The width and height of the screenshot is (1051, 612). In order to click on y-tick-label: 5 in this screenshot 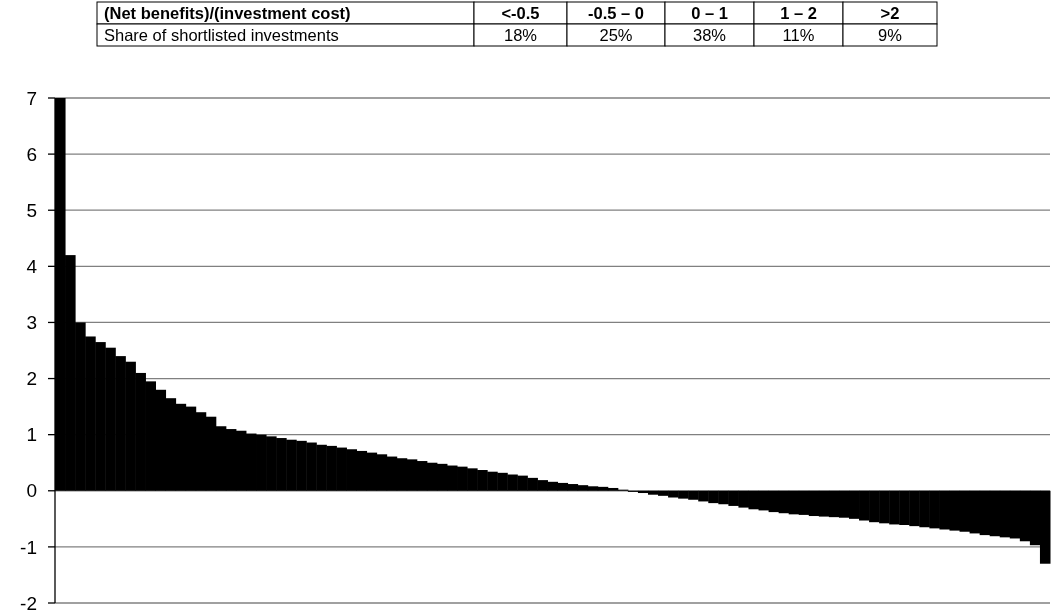, I will do `click(31, 210)`.